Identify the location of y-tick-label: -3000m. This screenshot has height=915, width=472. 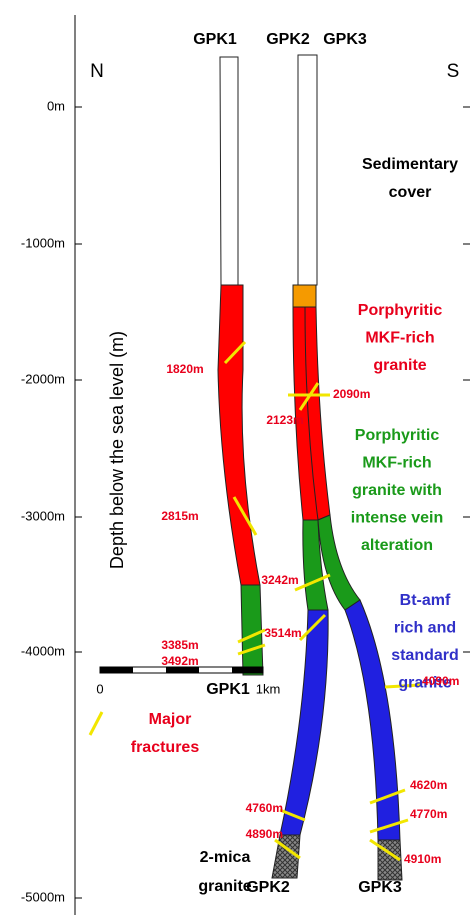
(43, 515).